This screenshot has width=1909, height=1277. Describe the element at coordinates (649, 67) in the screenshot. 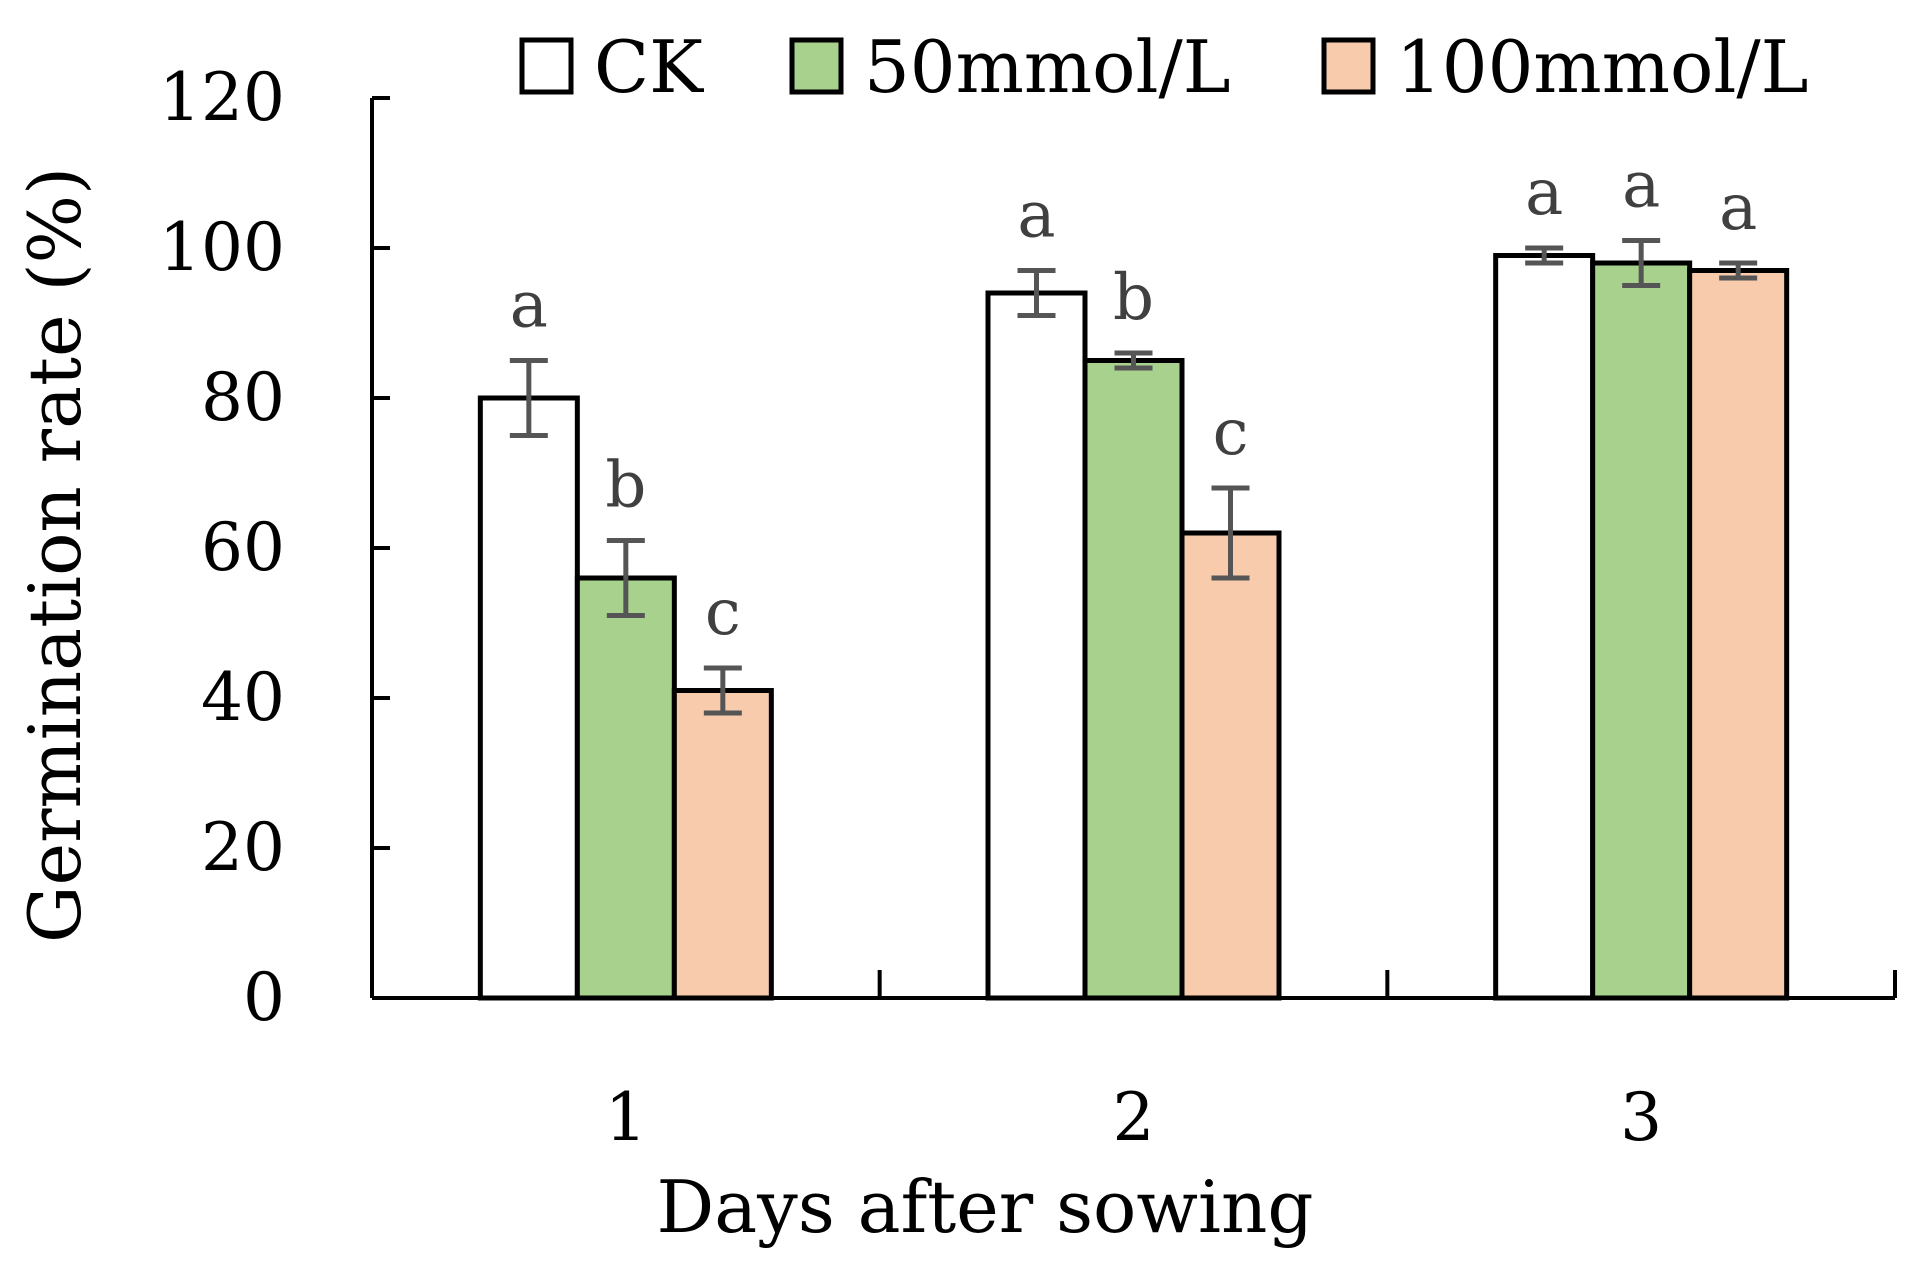

I see `legend-label: CK` at that location.